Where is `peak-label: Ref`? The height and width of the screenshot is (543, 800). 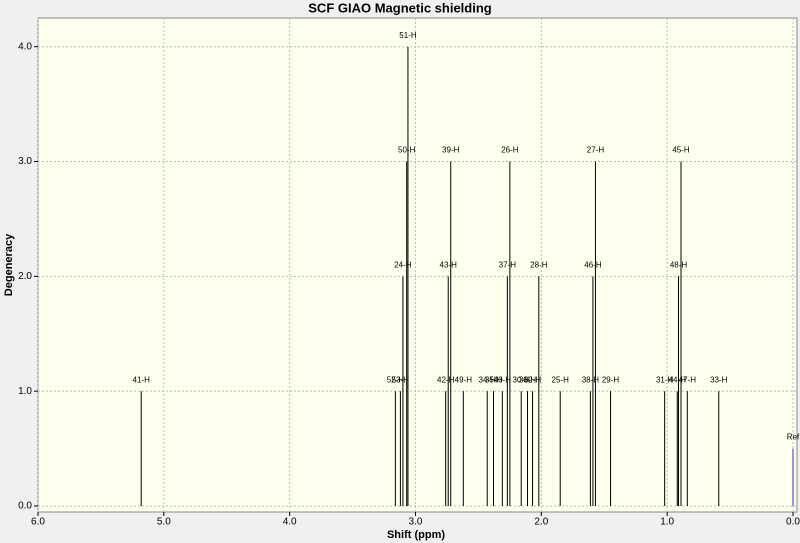
peak-label: Ref is located at coordinates (793, 437).